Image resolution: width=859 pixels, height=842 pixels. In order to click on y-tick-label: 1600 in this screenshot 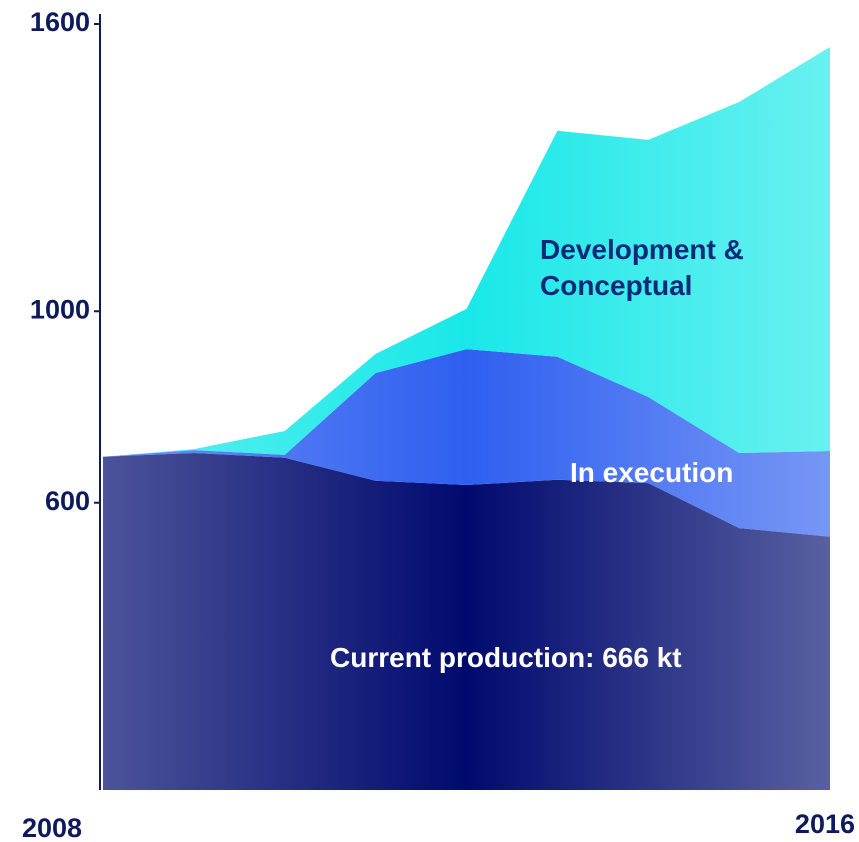, I will do `click(60, 22)`.